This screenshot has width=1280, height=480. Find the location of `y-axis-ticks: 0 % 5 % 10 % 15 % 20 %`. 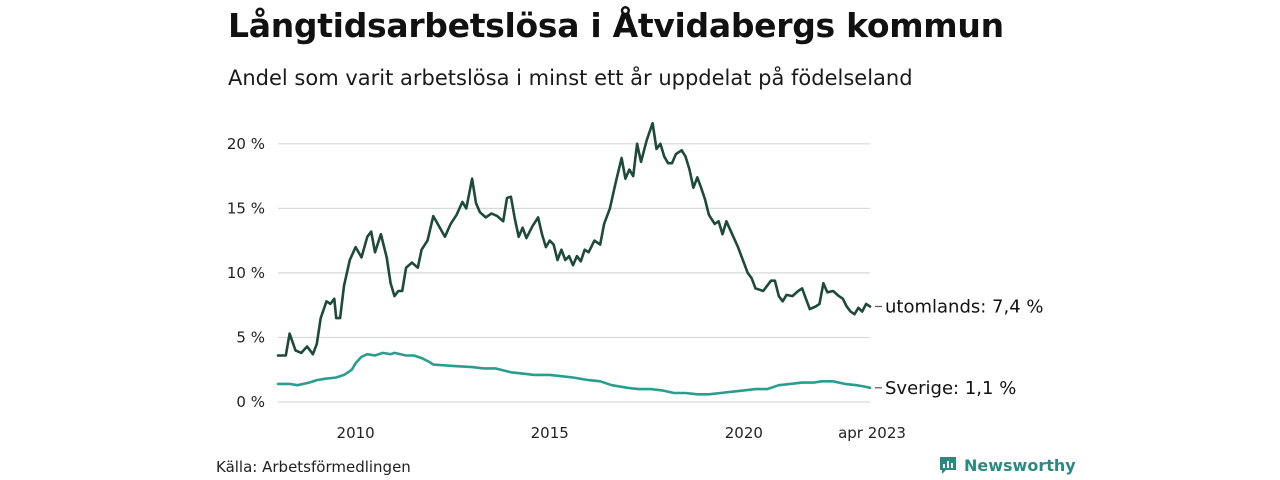

y-axis-ticks: 0 % 5 % 10 % 15 % 20 % is located at coordinates (246, 273).